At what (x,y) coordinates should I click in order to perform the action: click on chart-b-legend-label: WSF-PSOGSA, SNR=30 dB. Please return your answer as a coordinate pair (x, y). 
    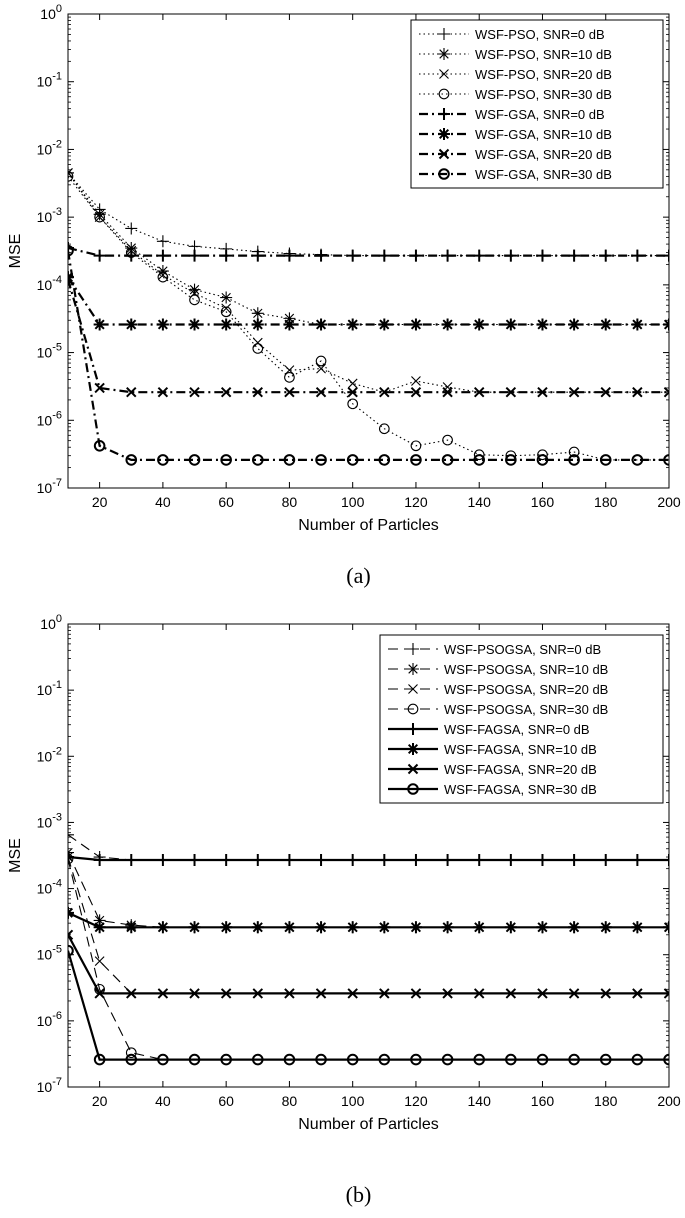
    Looking at the image, I should click on (526, 709).